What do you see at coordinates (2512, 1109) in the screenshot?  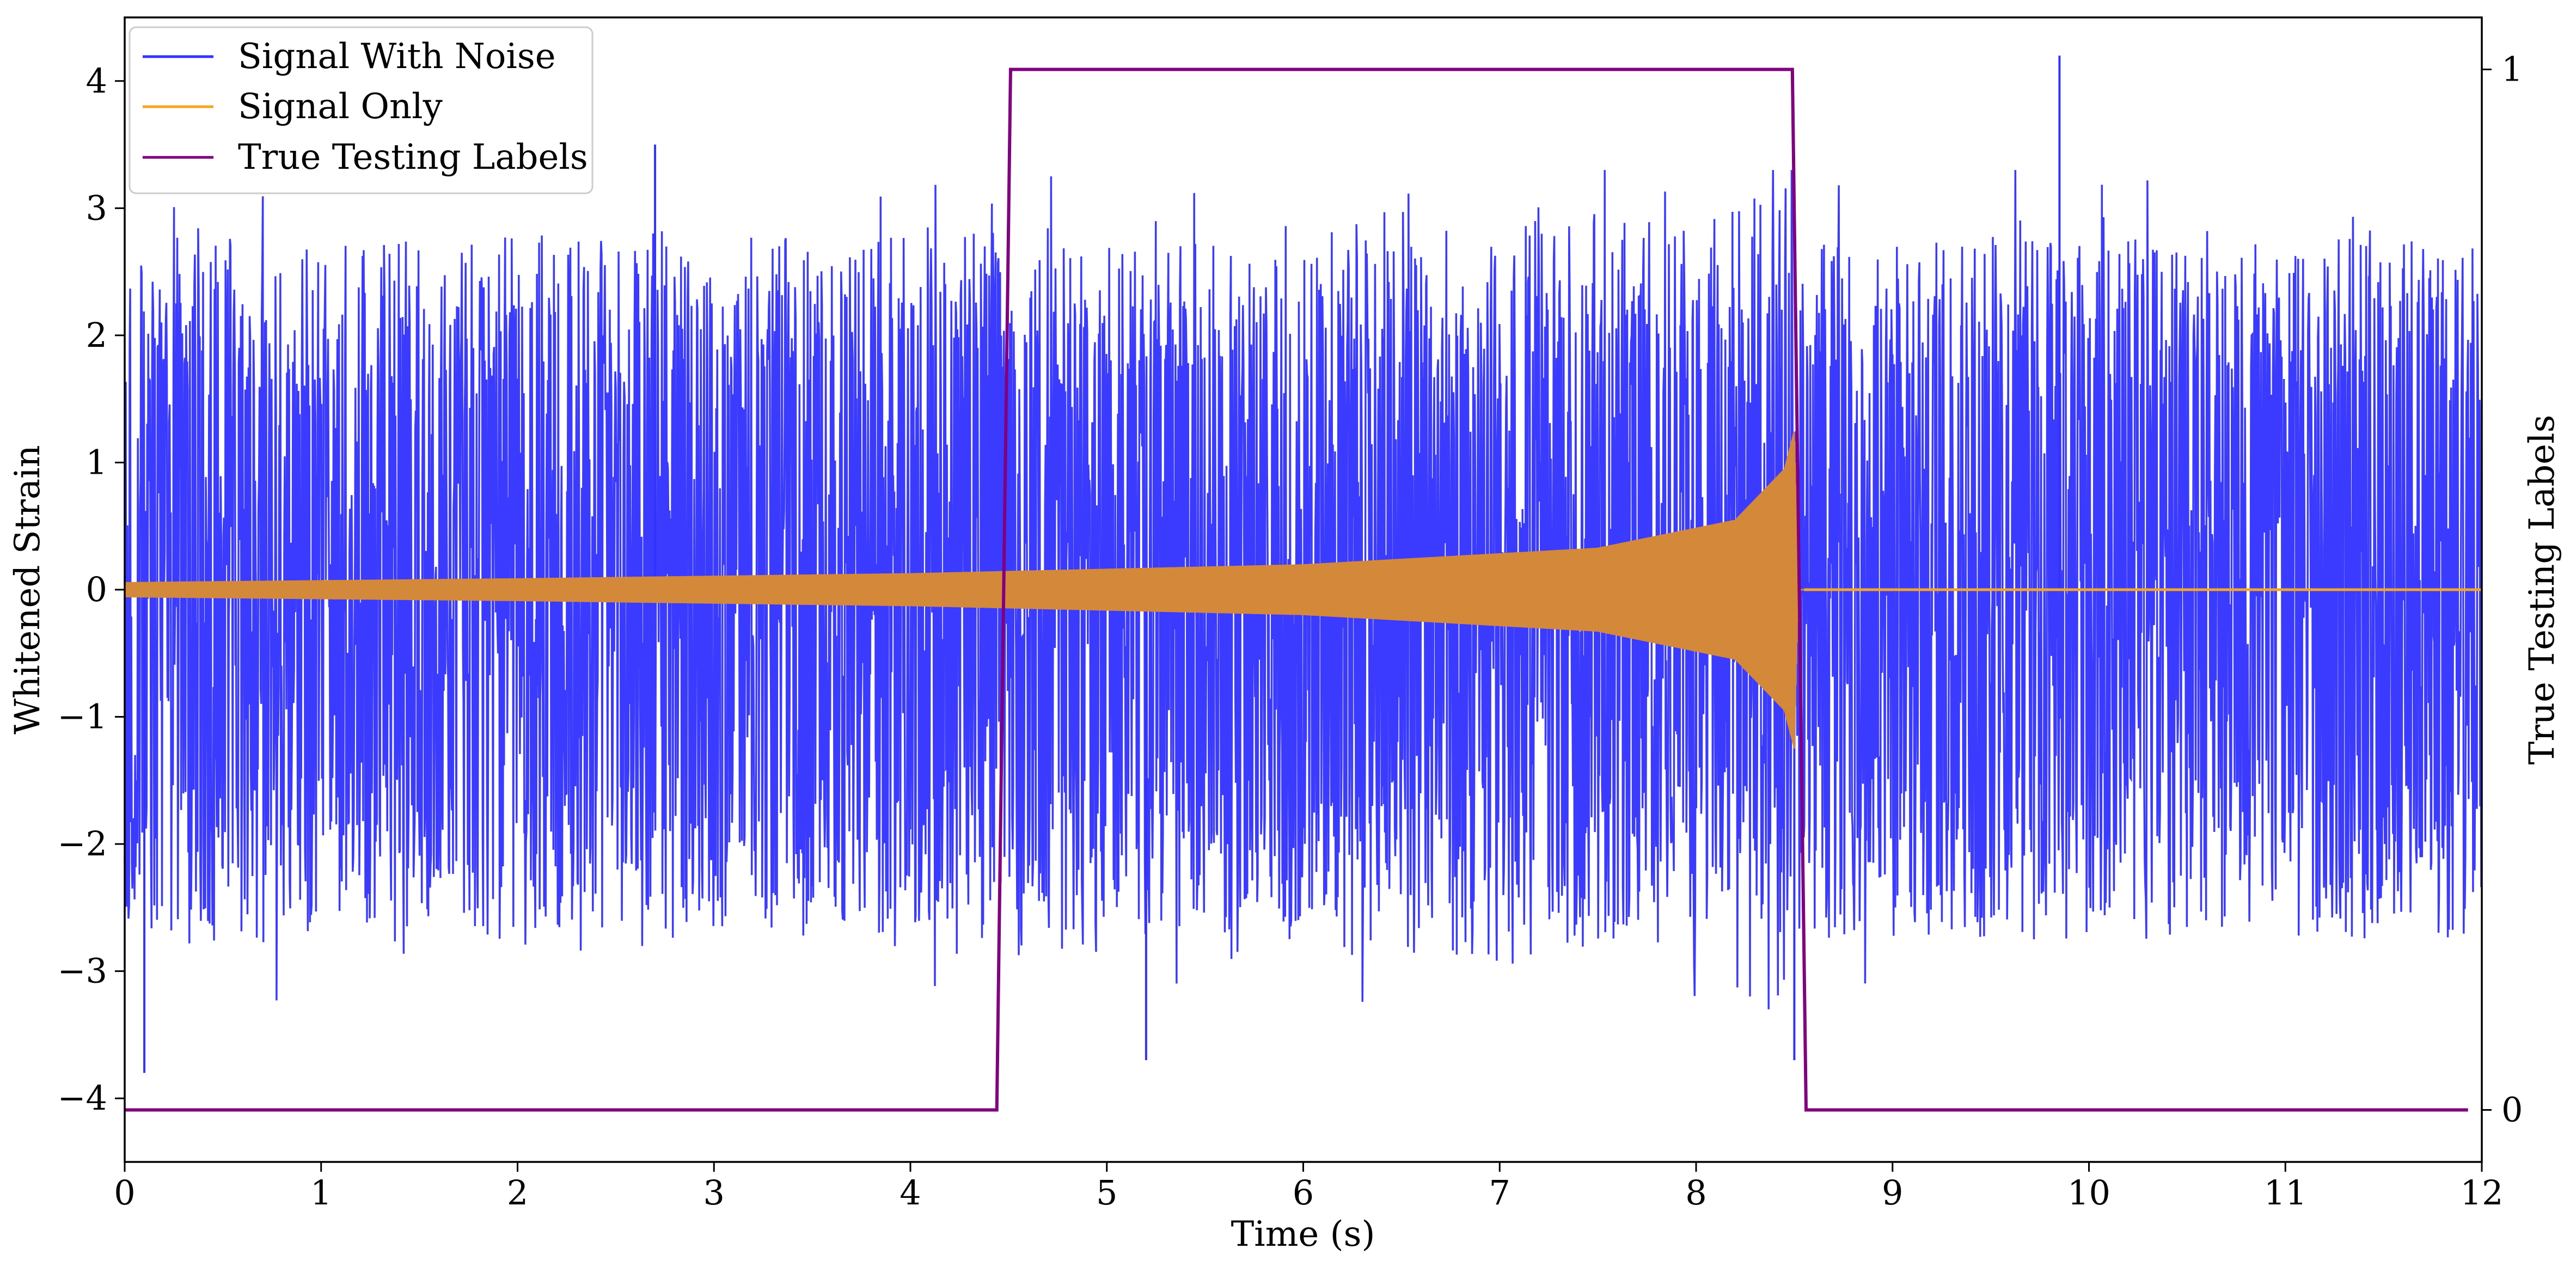 I see `y-right-tick-label: 0` at bounding box center [2512, 1109].